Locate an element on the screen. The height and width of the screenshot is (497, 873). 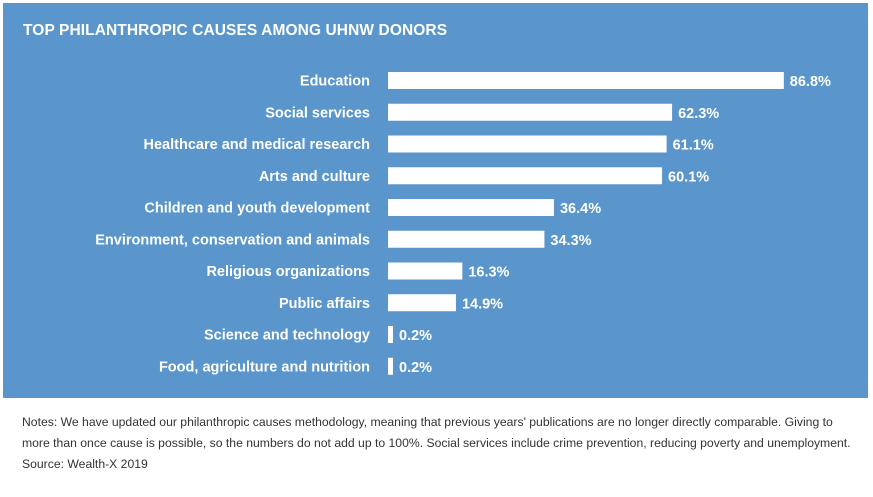
category-label: Arts and culture is located at coordinates (314, 177).